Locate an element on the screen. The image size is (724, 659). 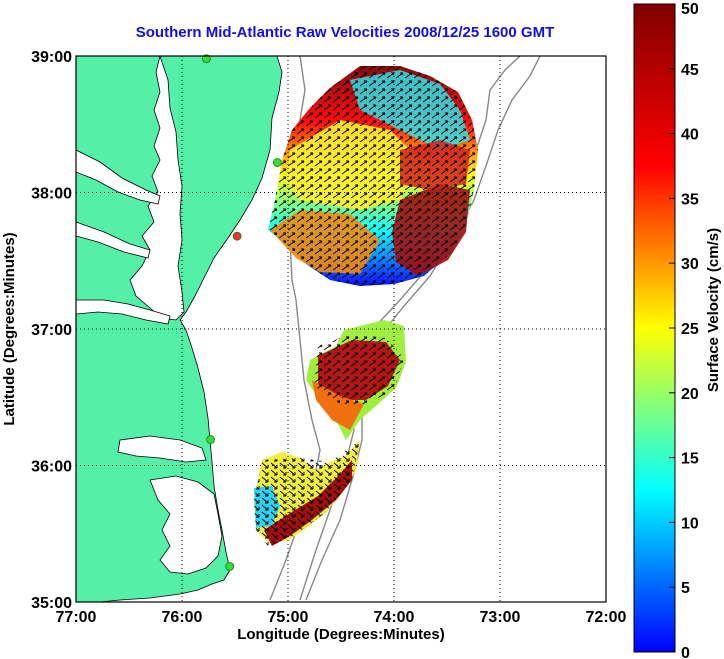
colorbar-tick-label: 20 is located at coordinates (690, 394).